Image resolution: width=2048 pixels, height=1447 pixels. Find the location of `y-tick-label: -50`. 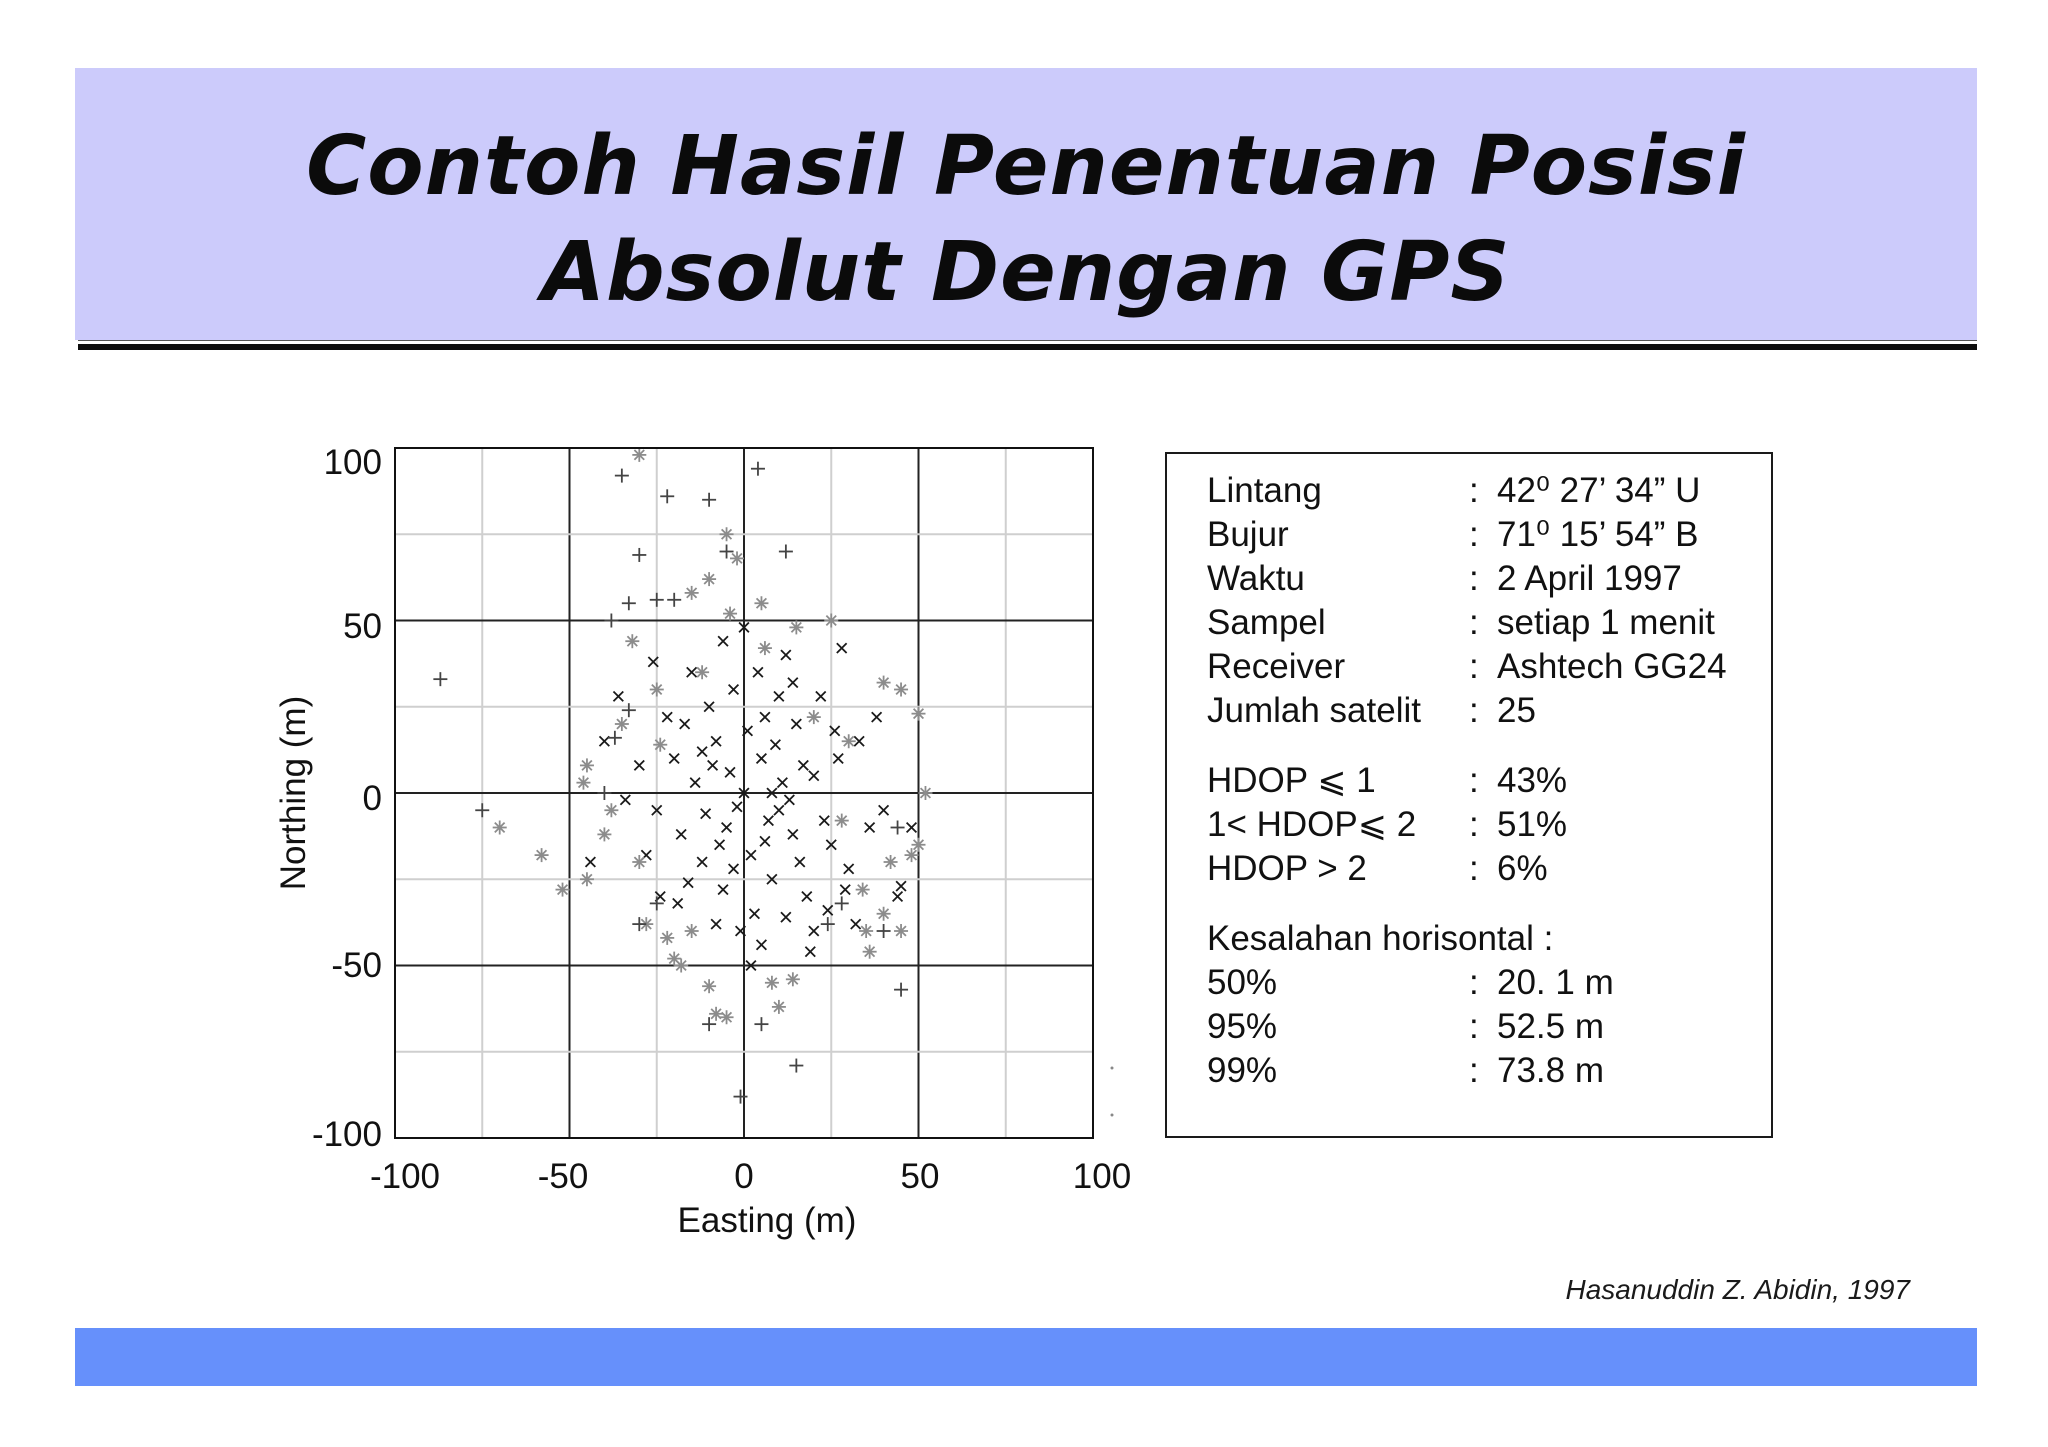

y-tick-label: -50 is located at coordinates (356, 965).